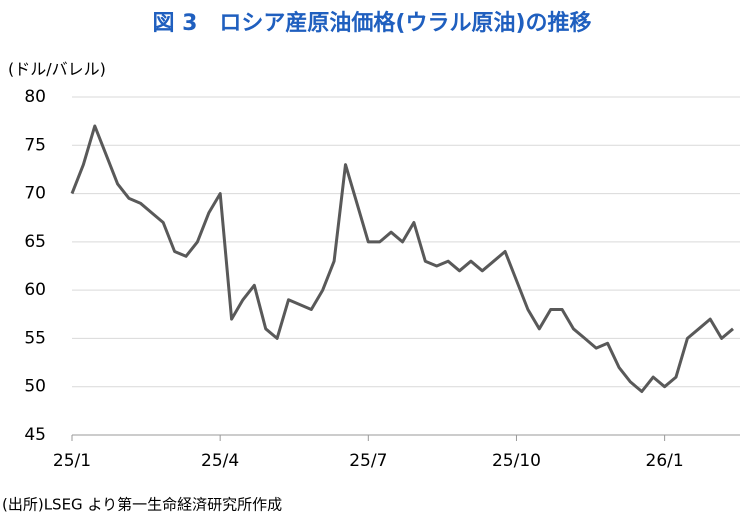  Describe the element at coordinates (516, 461) in the screenshot. I see `x-tick-label: 25/10` at that location.